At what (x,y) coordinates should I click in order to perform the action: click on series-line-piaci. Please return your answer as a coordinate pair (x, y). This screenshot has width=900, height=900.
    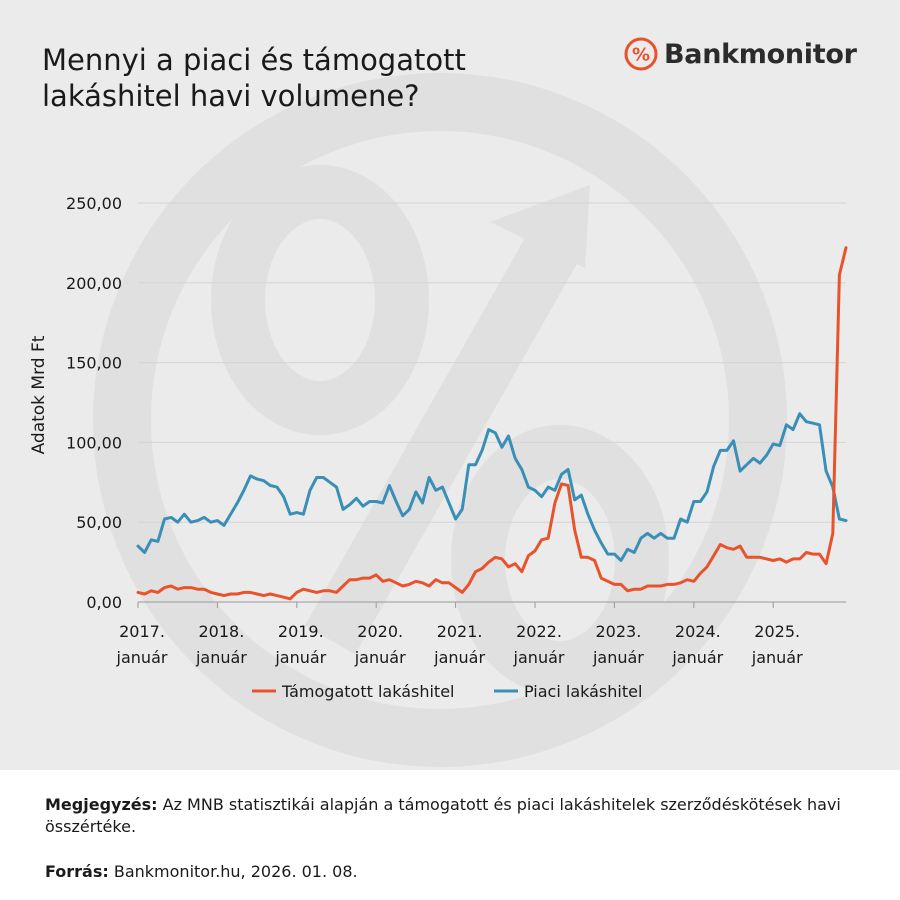
    Looking at the image, I should click on (492, 487).